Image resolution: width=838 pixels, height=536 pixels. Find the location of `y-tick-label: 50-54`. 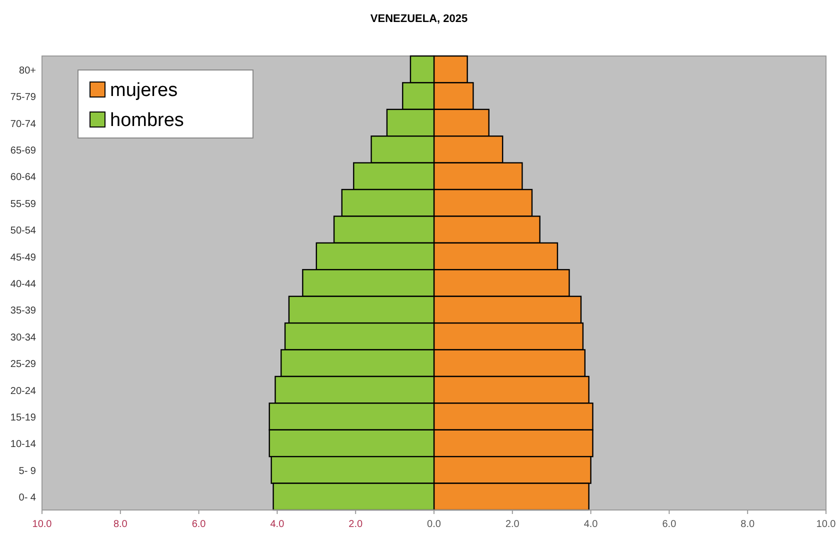

y-tick-label: 50-54 is located at coordinates (23, 231).